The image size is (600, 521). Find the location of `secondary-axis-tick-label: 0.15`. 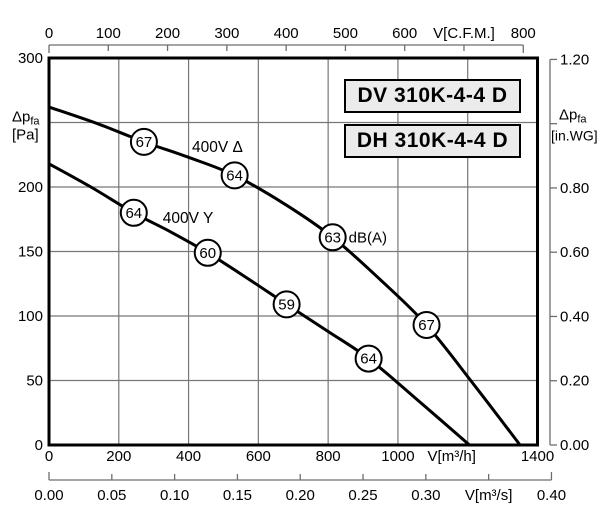

secondary-axis-tick-label: 0.15 is located at coordinates (237, 495).